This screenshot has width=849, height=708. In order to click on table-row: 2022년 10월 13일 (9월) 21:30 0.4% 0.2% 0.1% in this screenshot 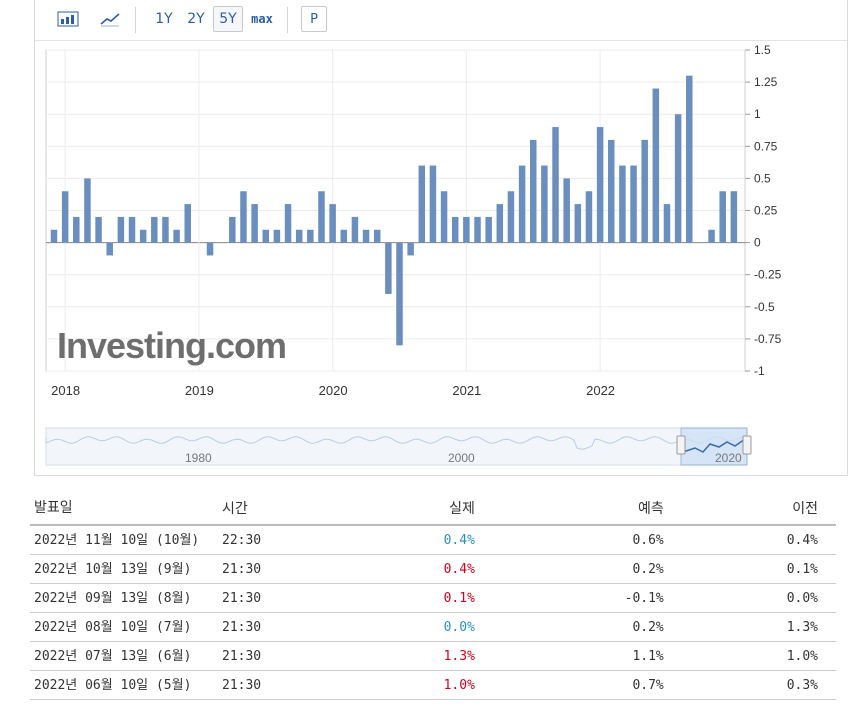, I will do `click(433, 569)`.